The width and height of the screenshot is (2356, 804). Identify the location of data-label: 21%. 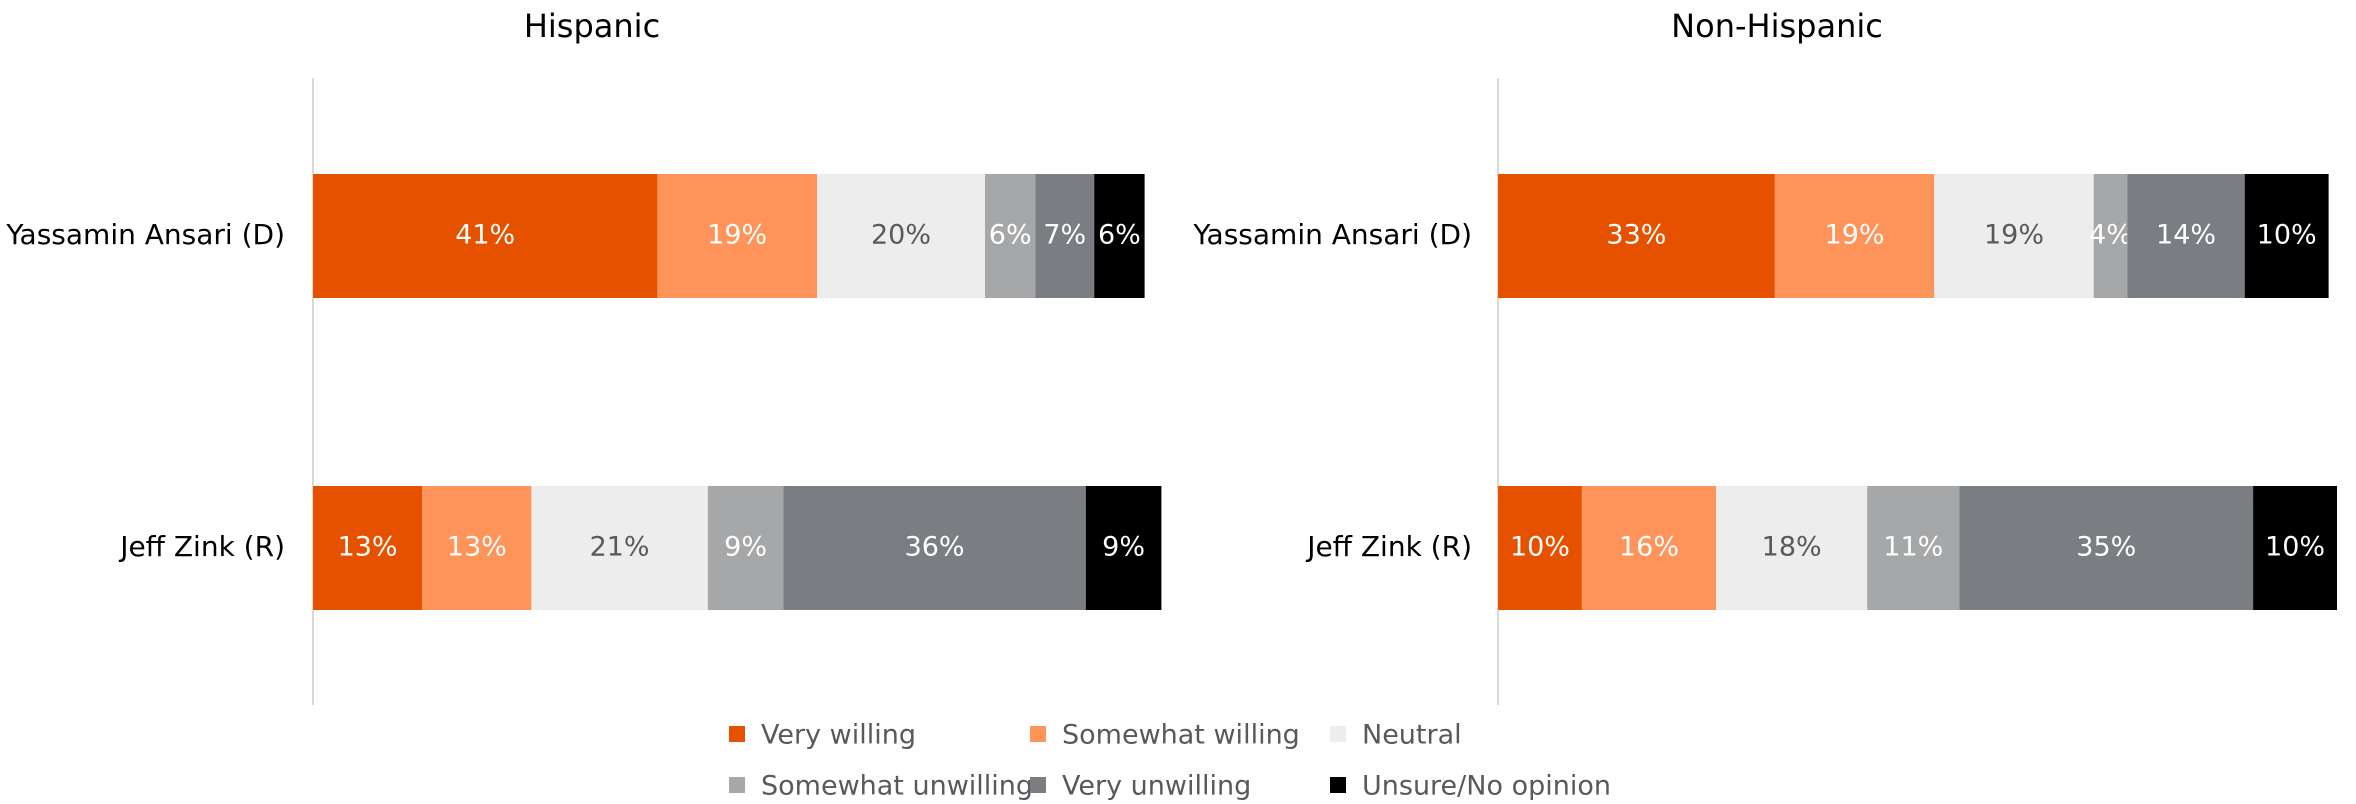
(620, 547).